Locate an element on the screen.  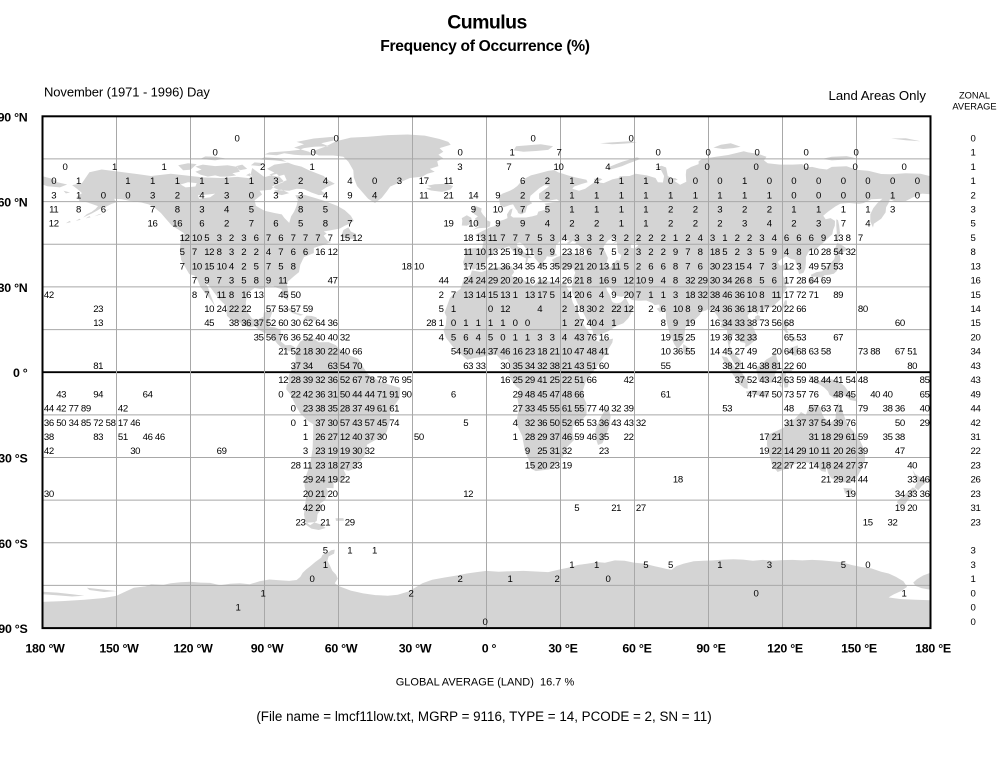
svg-text: 80 is located at coordinates (912, 366).